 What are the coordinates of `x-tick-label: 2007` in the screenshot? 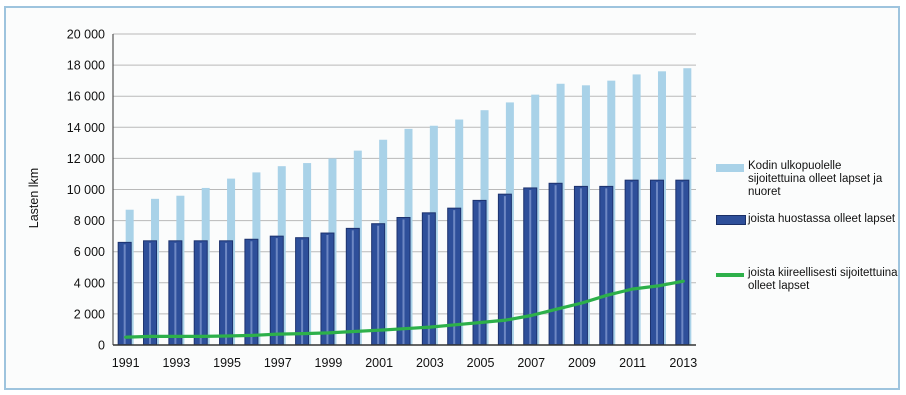 It's located at (531, 363).